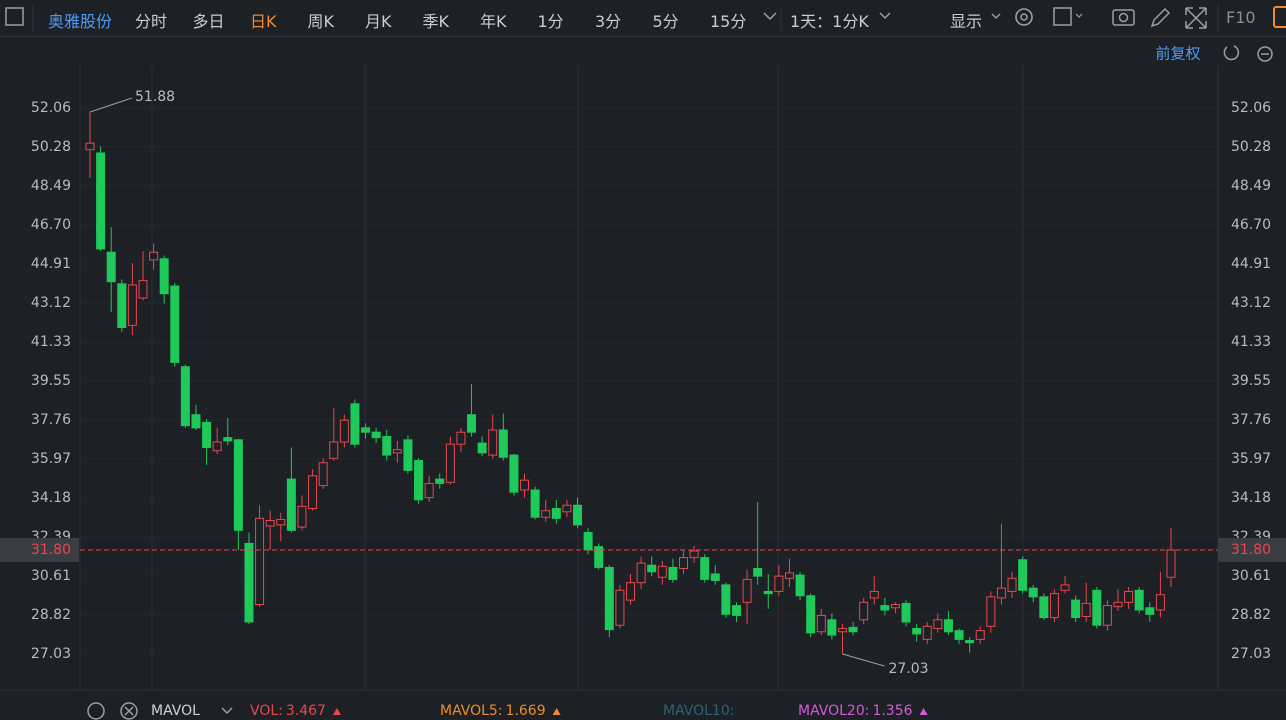  Describe the element at coordinates (378, 21) in the screenshot. I see `period-tab: 月K` at that location.